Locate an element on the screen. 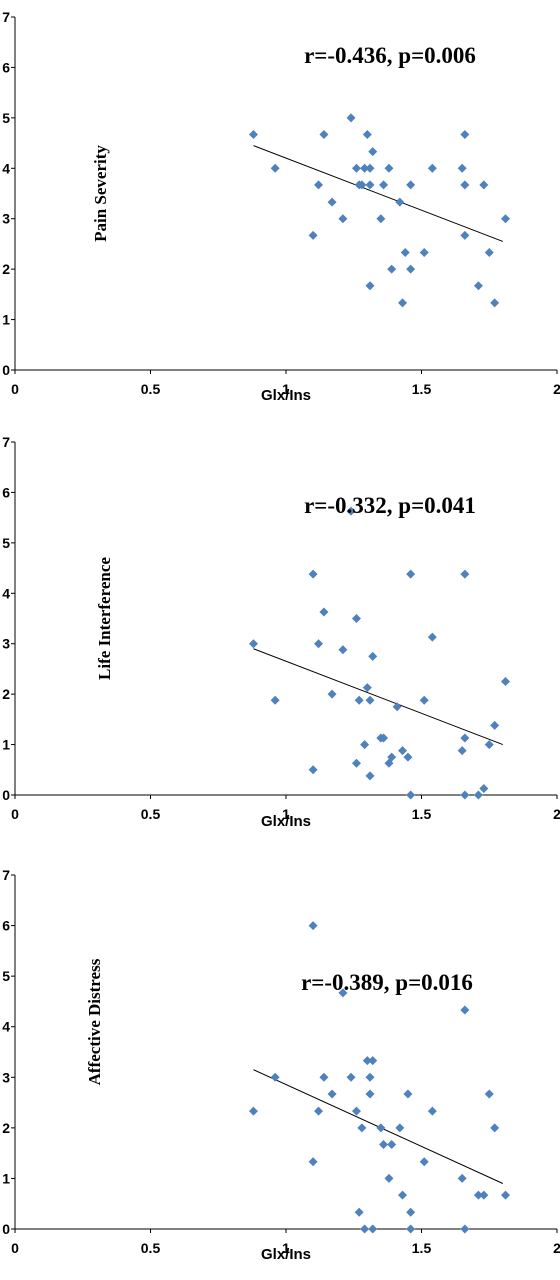  y-tick-label: 5 is located at coordinates (6, 118).